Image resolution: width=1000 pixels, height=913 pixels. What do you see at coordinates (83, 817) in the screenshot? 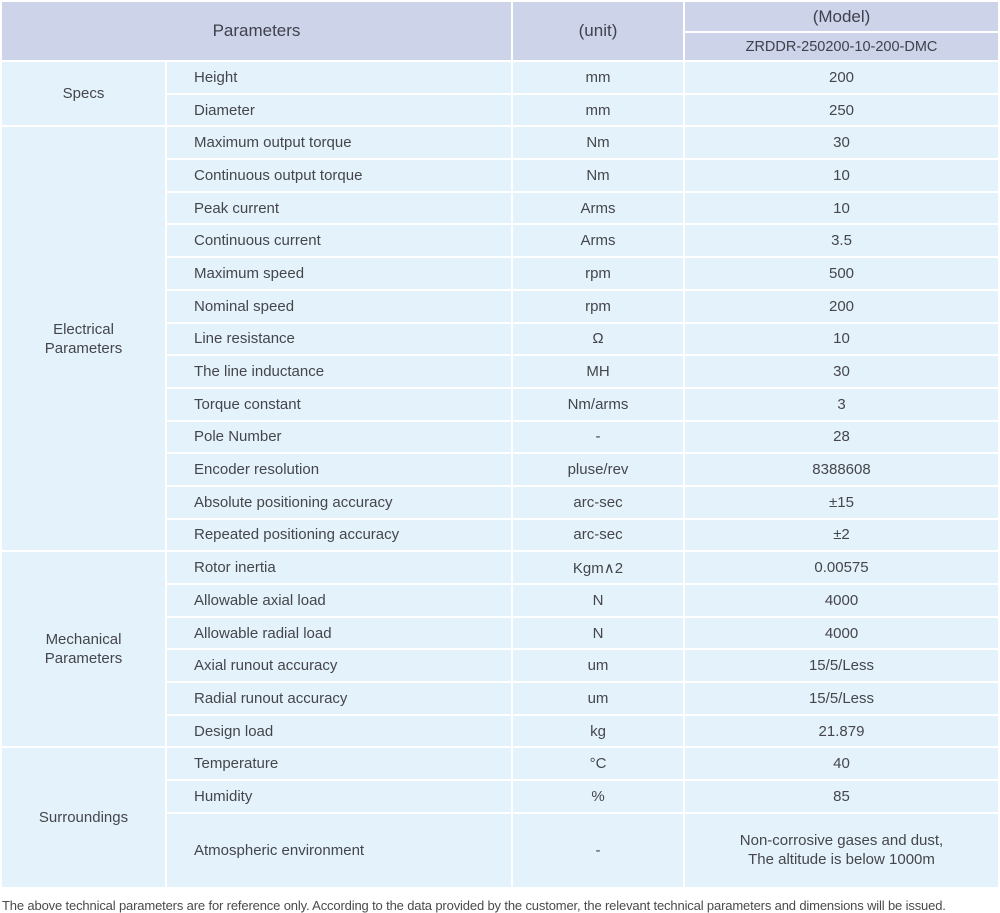
I see `group-label: Surroundings` at bounding box center [83, 817].